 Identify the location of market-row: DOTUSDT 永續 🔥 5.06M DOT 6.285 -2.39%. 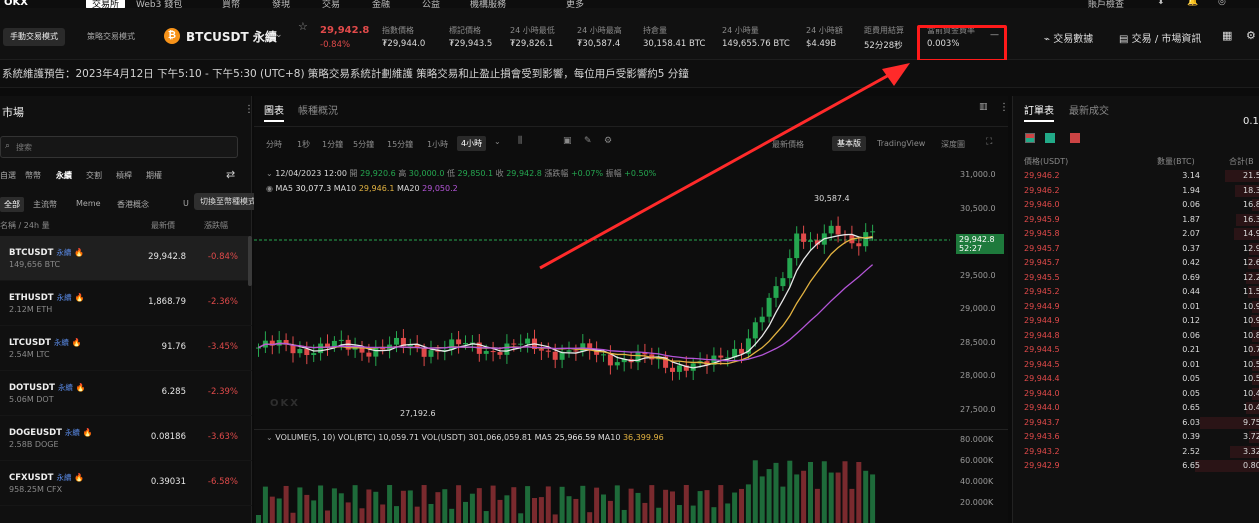
(126, 393).